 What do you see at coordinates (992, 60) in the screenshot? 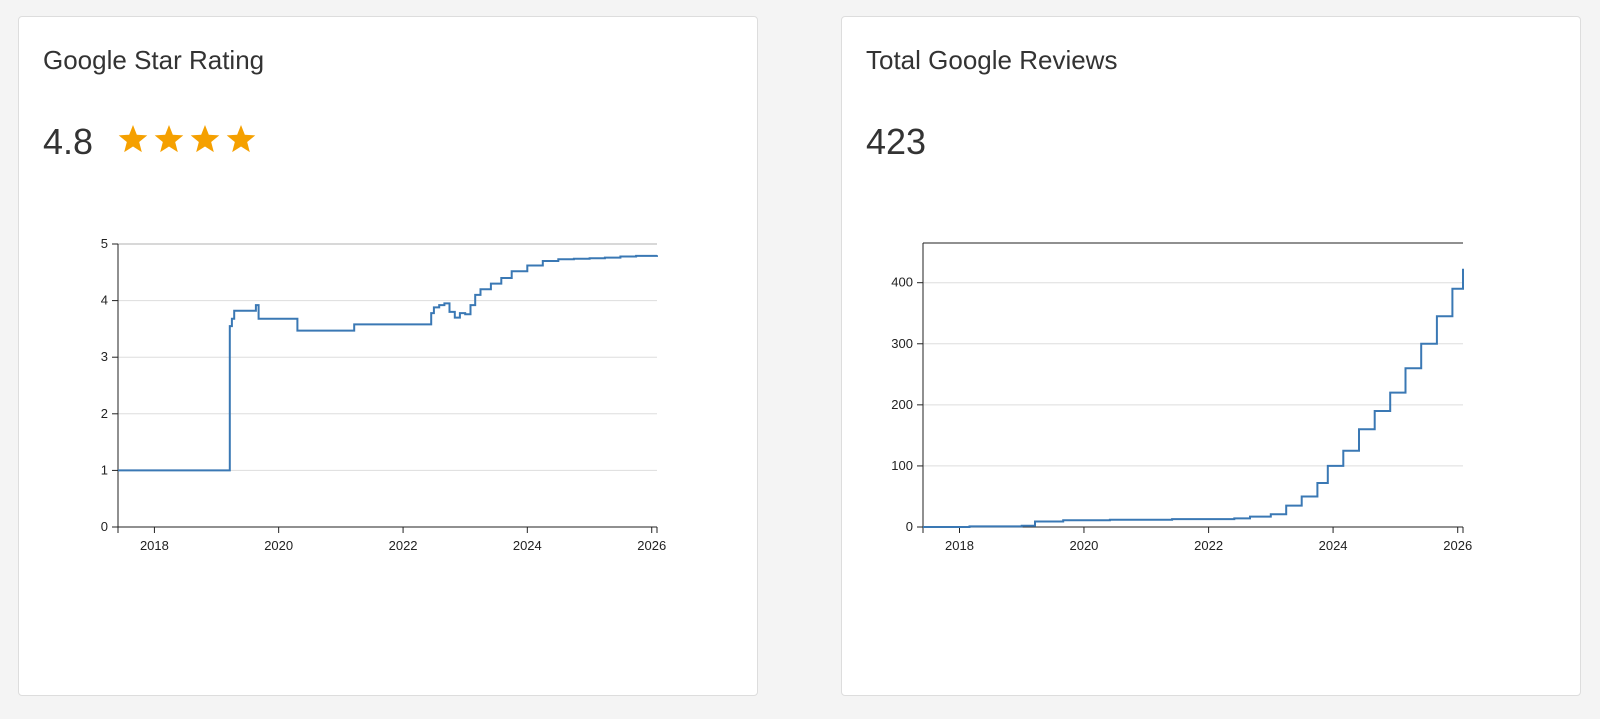
I see `reviews-card-title: Total Google Reviews` at bounding box center [992, 60].